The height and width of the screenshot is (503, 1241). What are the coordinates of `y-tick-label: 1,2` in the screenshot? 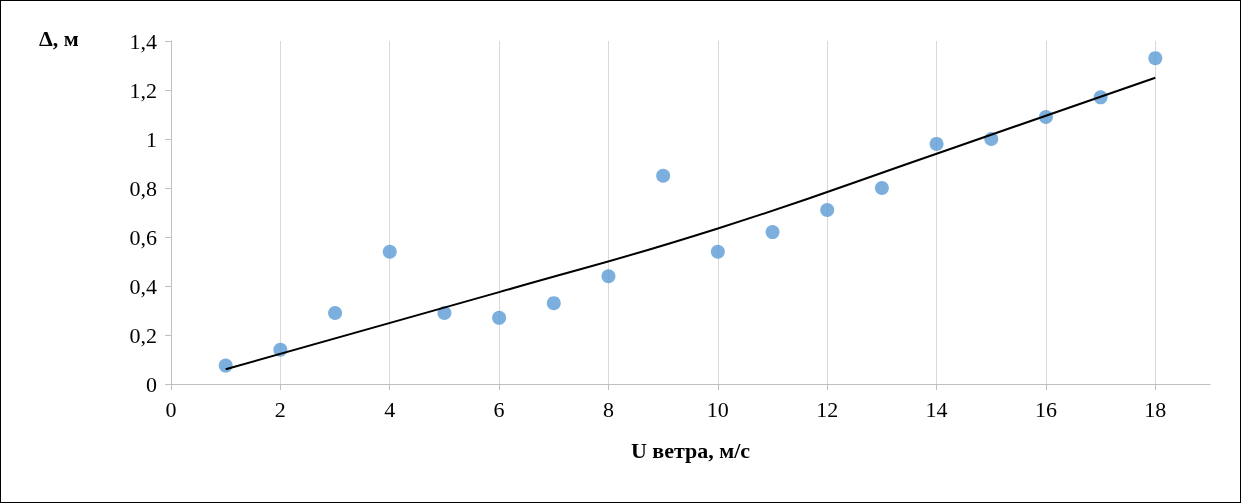 It's located at (143, 90).